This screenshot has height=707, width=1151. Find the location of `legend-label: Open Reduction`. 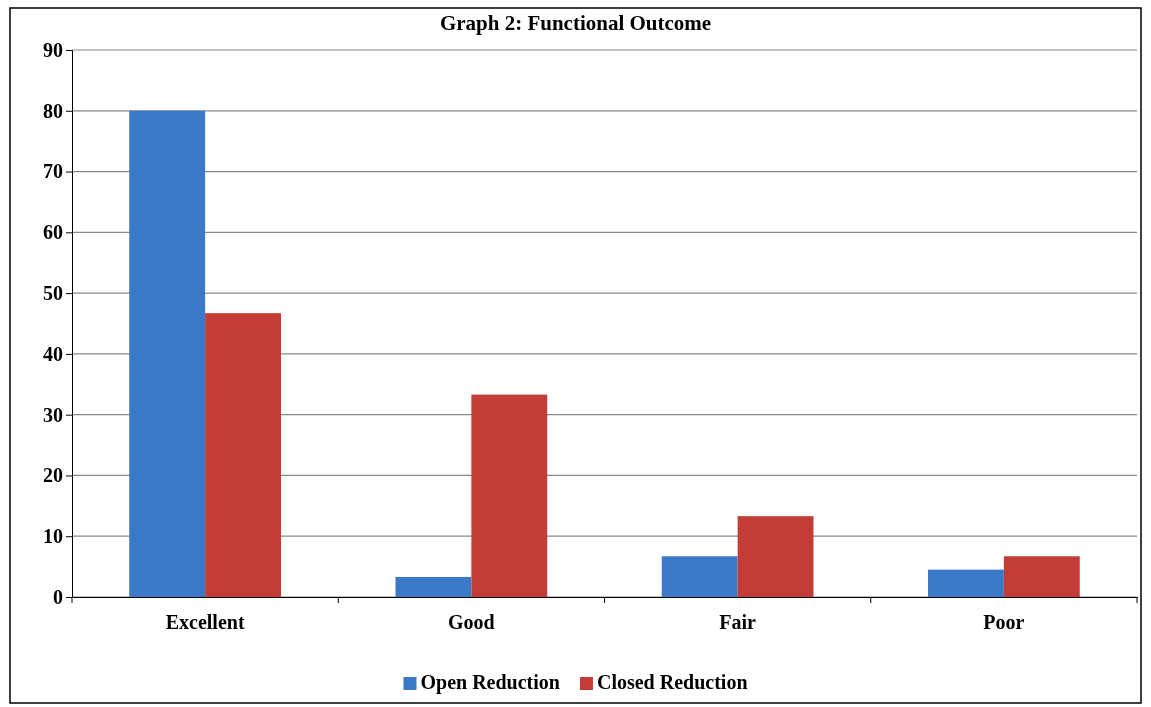

legend-label: Open Reduction is located at coordinates (490, 682).